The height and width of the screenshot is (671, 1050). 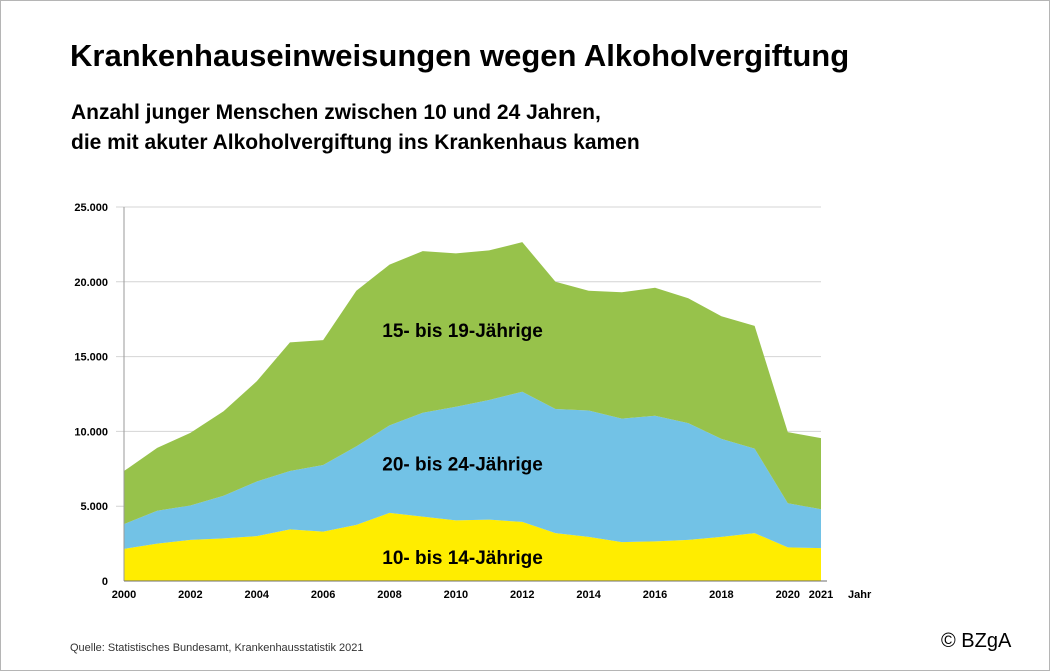 What do you see at coordinates (91, 395) in the screenshot?
I see `y-tick-labels: 0 5.000 10.000 15.000 20.000 25.000` at bounding box center [91, 395].